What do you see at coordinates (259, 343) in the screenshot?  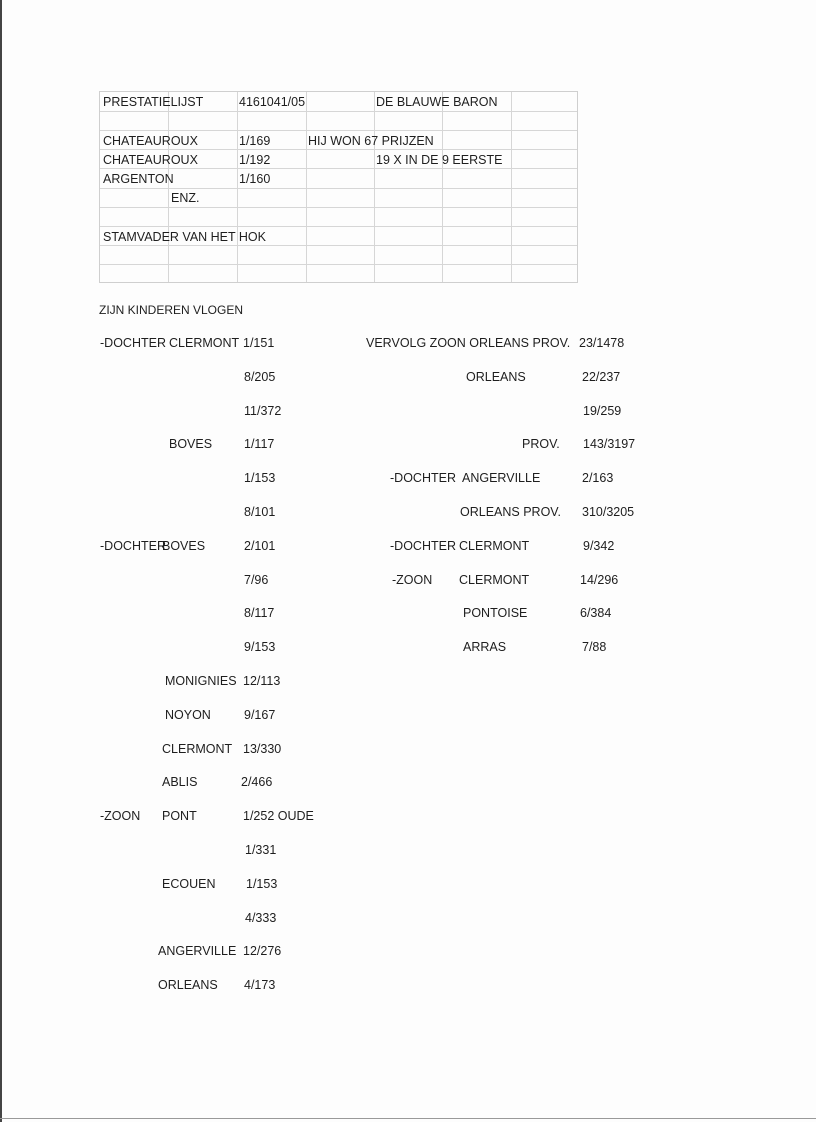 I see `left-entry-result: 1/151` at bounding box center [259, 343].